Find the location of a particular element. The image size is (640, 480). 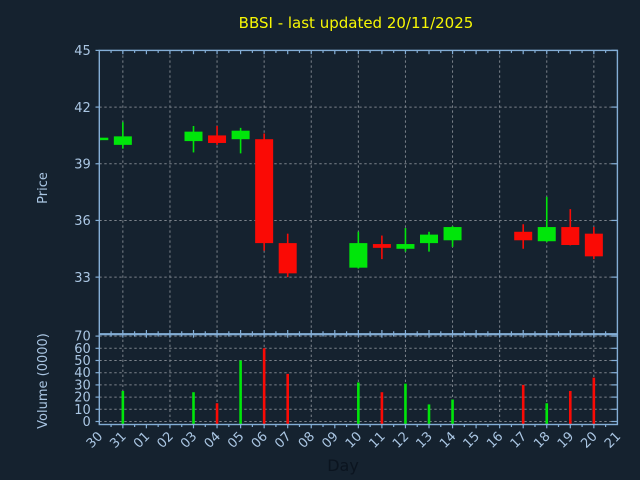

volume-tick-label: 0 is located at coordinates (87, 422).